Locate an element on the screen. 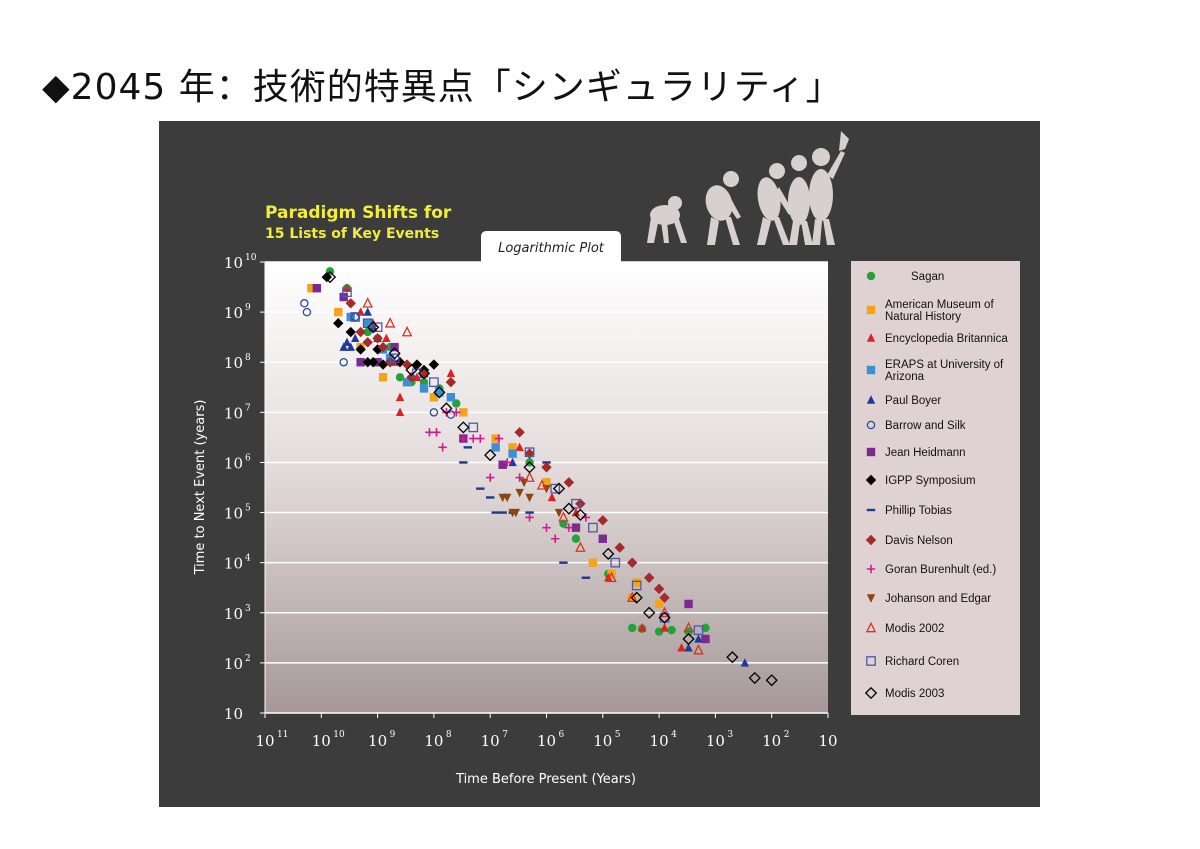 Image resolution: width=1200 pixels, height=849 pixels. evolution-silhouette-icon is located at coordinates (748, 188).